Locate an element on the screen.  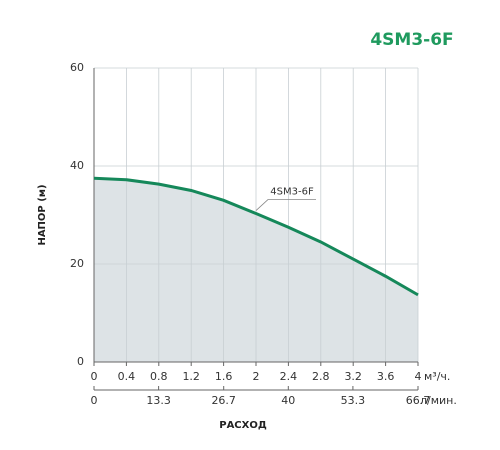
y-tick-label: 60 is located at coordinates (77, 67).